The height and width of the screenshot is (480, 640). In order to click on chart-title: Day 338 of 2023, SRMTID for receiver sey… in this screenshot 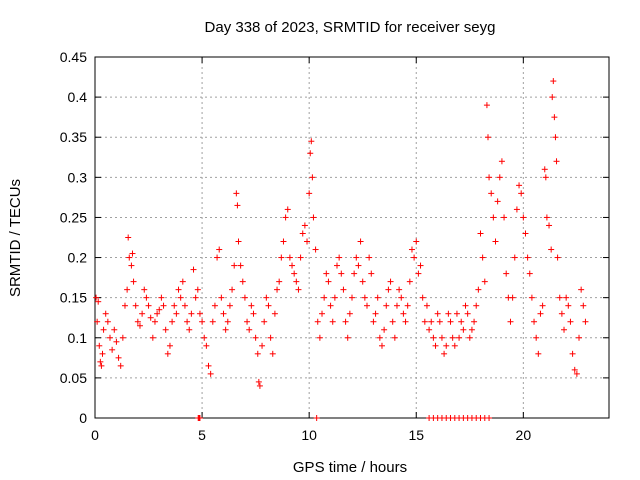, I will do `click(350, 27)`.